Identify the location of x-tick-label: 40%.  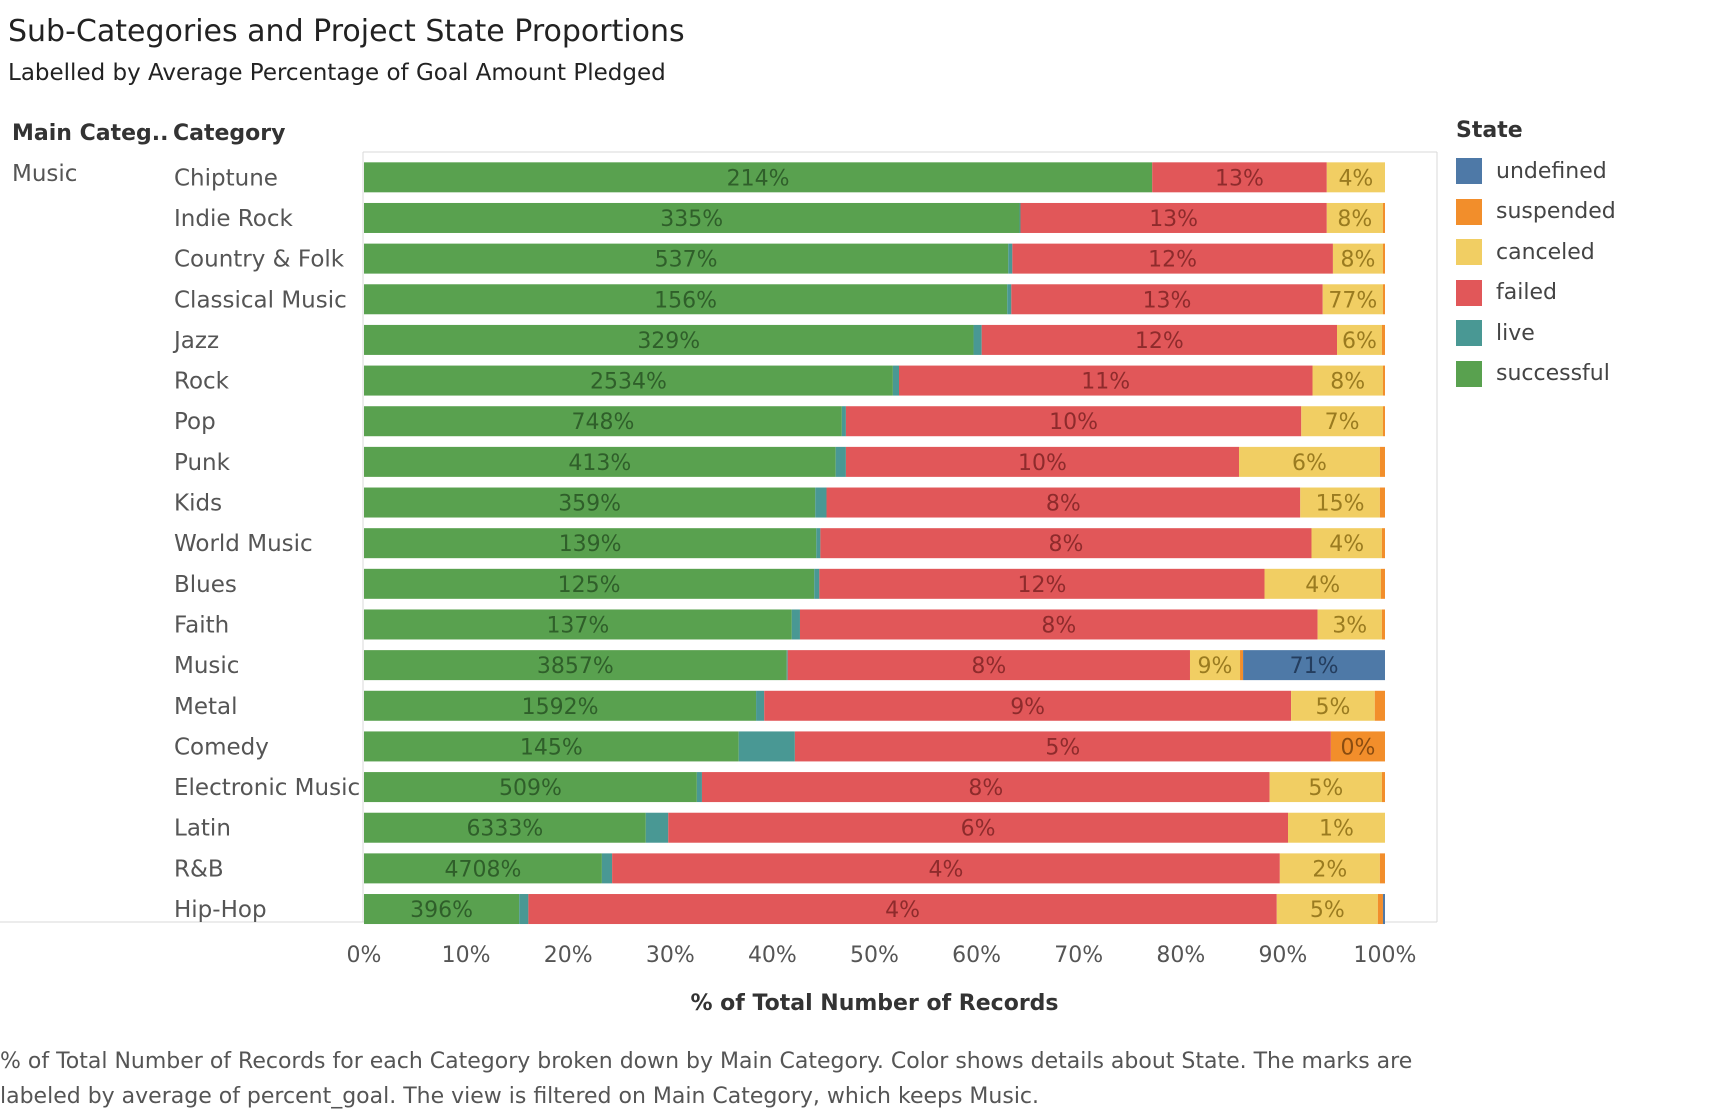
(772, 955).